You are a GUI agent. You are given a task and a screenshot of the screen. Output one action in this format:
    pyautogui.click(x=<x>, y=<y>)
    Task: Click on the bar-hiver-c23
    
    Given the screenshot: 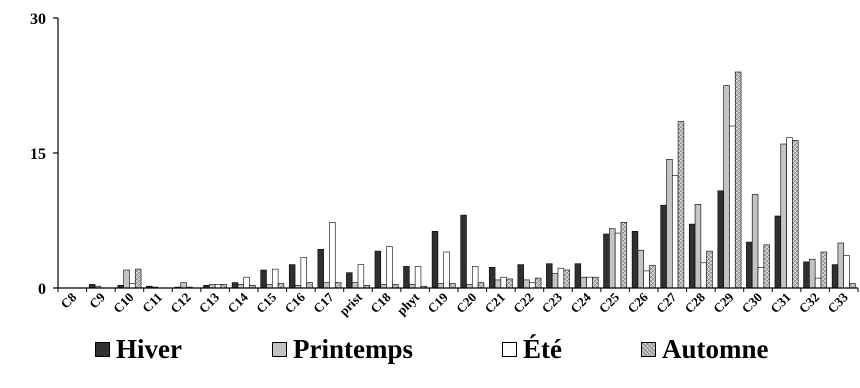 What is the action you would take?
    pyautogui.click(x=549, y=276)
    